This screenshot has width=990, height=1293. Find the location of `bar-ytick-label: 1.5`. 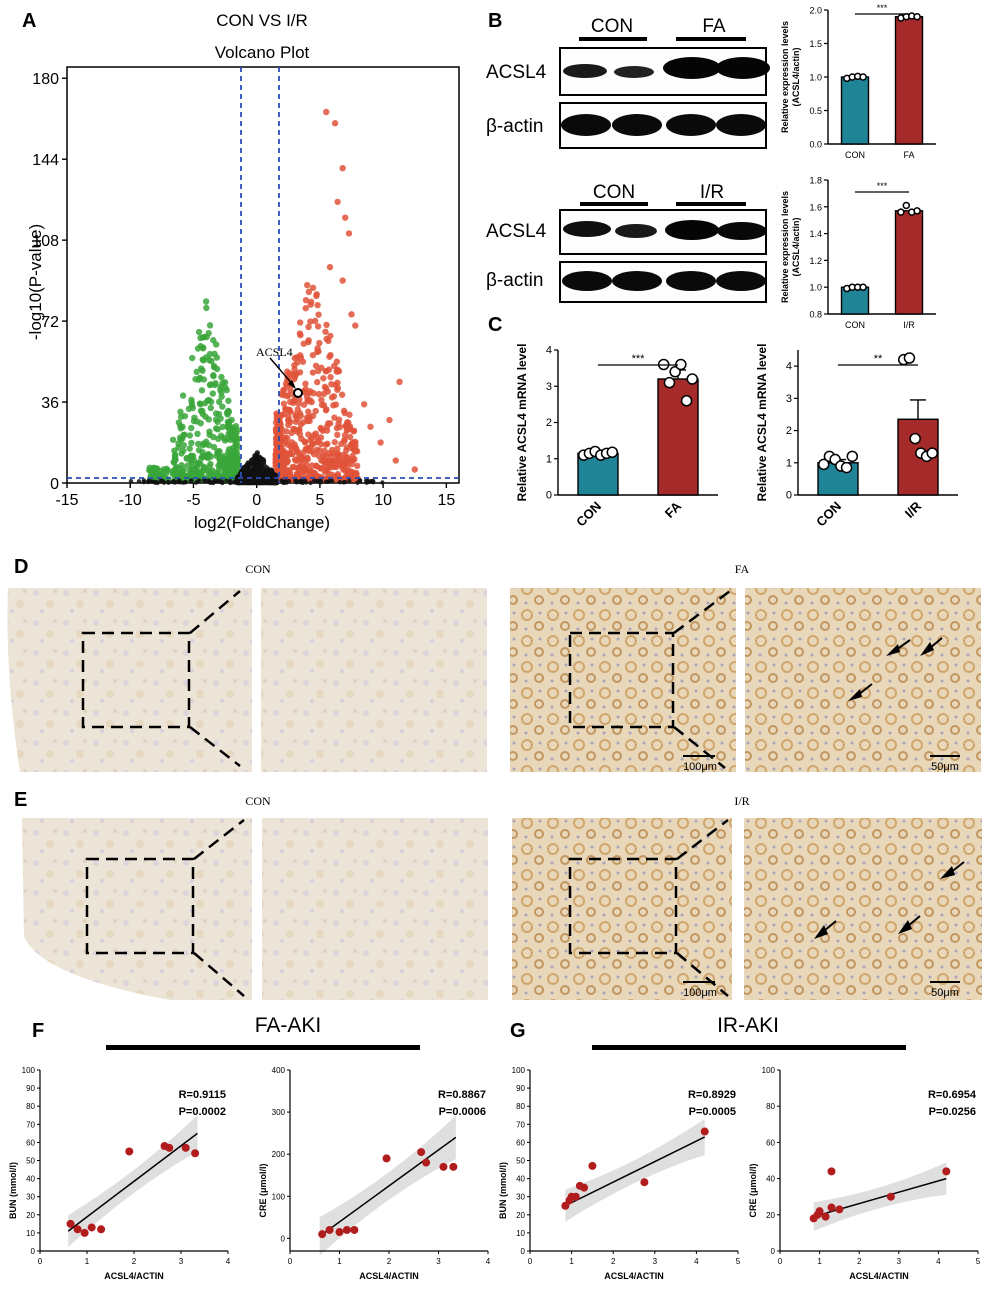

bar-ytick-label: 1.5 is located at coordinates (815, 44).